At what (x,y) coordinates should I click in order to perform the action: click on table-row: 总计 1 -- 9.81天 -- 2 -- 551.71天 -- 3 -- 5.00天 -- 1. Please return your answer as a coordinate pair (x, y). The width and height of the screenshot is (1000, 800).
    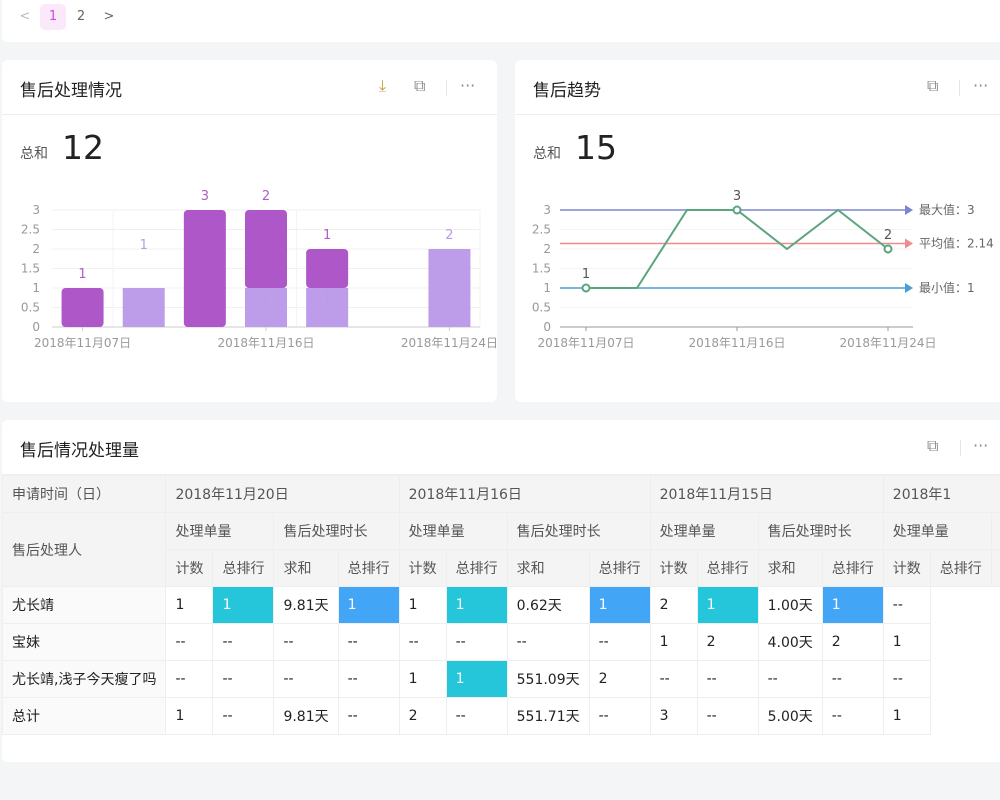
    Looking at the image, I should click on (501, 716).